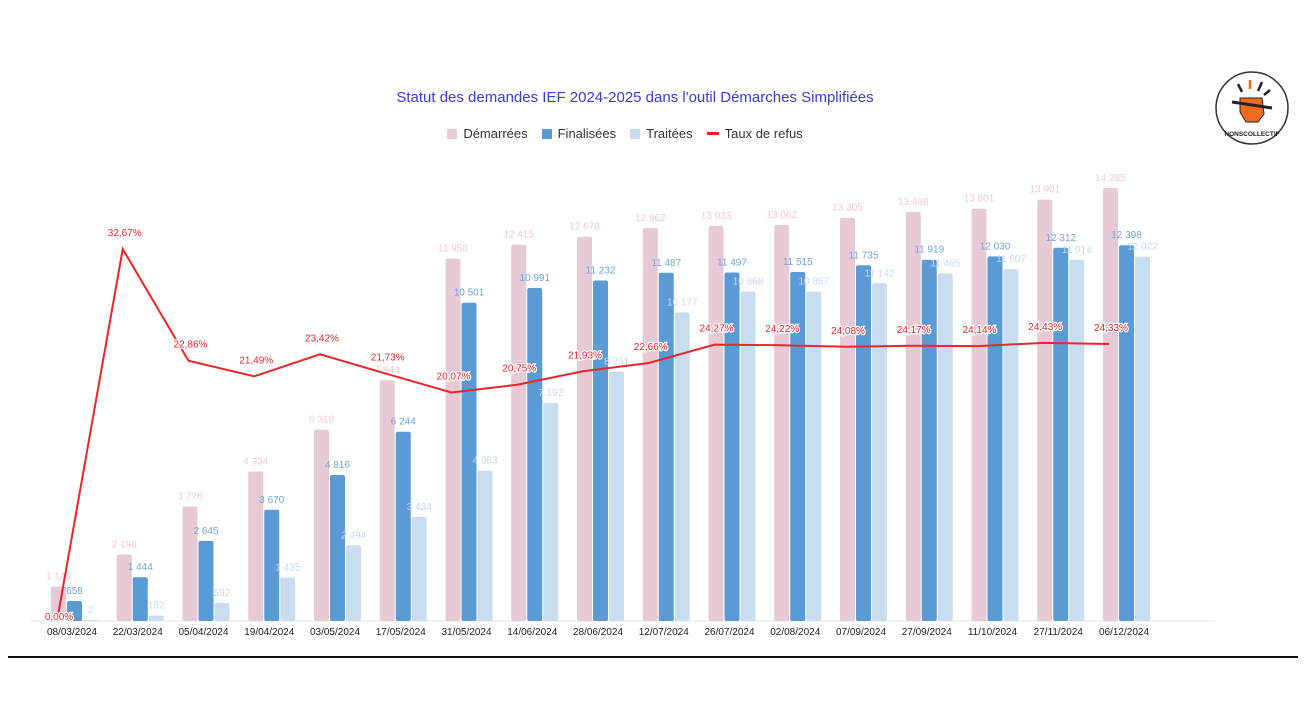 The height and width of the screenshot is (721, 1307). What do you see at coordinates (518, 235) in the screenshot?
I see `data-label: 12 415` at bounding box center [518, 235].